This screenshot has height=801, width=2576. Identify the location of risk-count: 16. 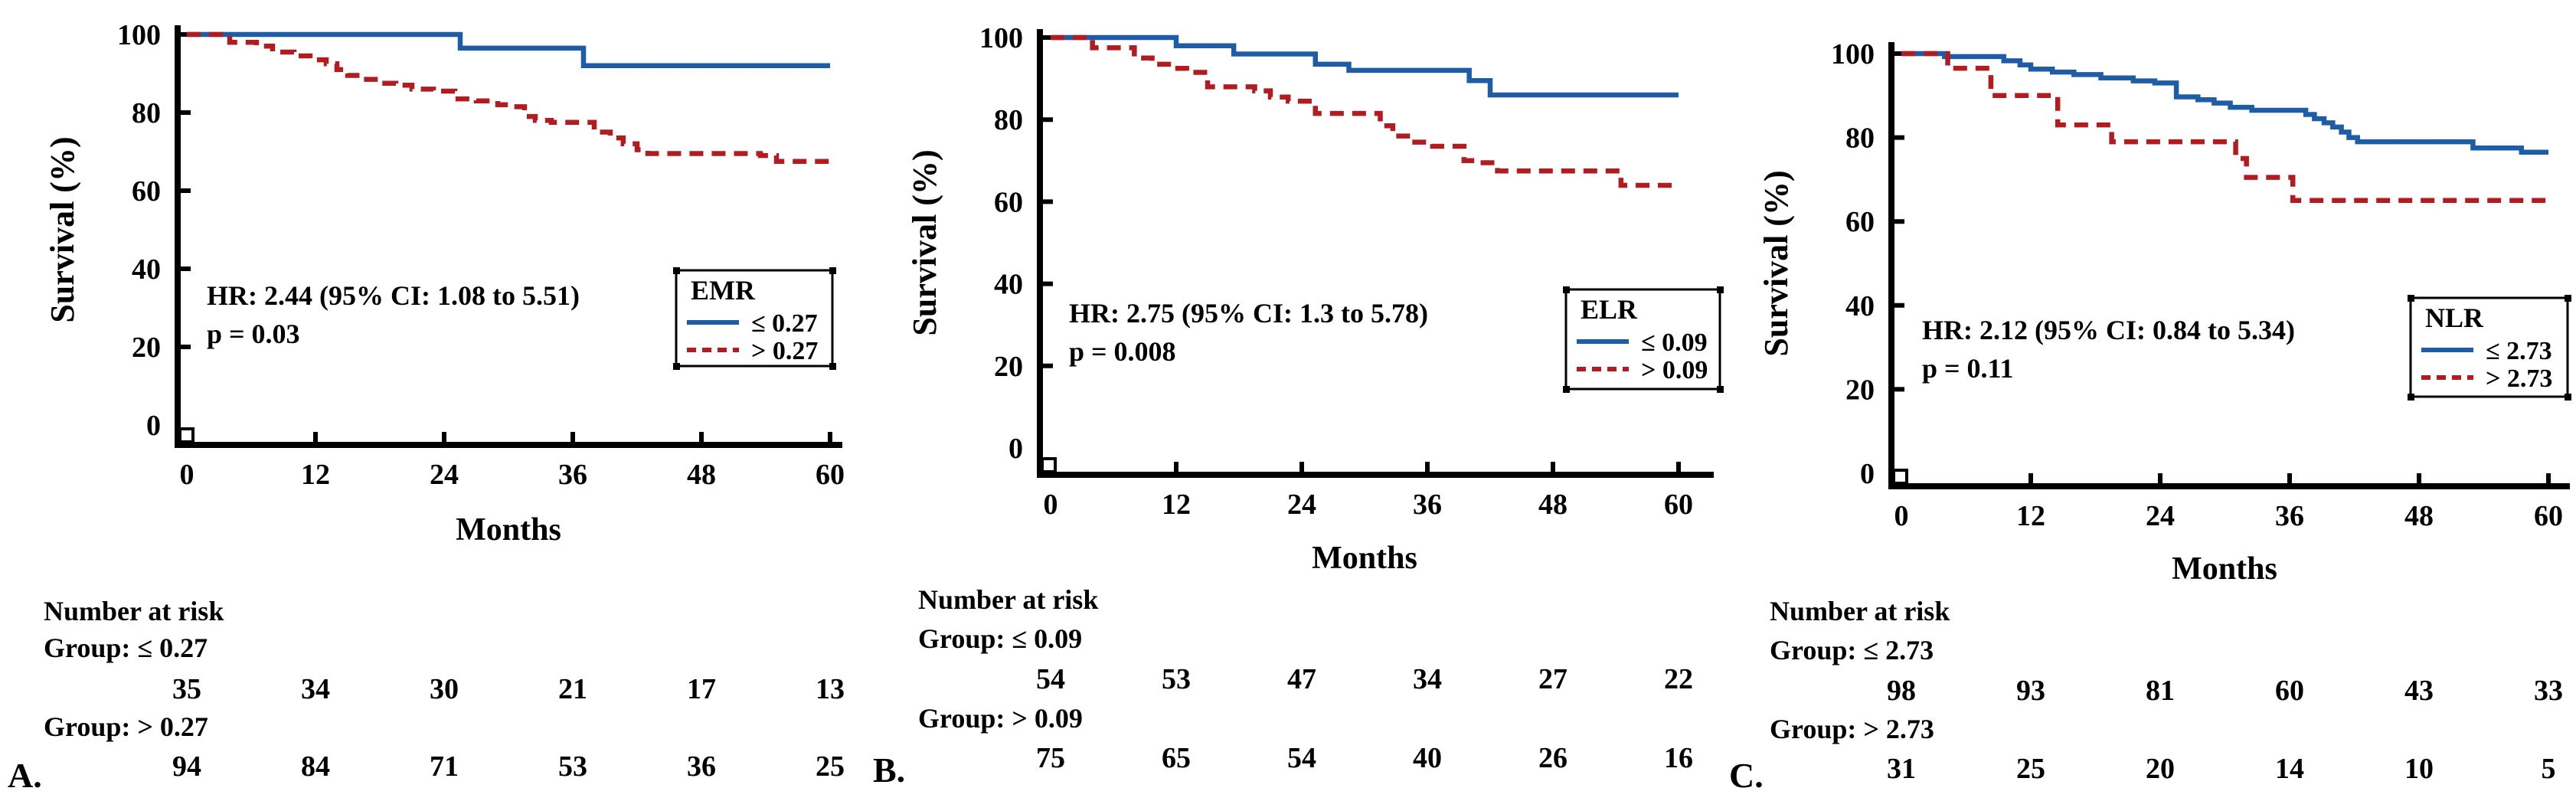
(1678, 758).